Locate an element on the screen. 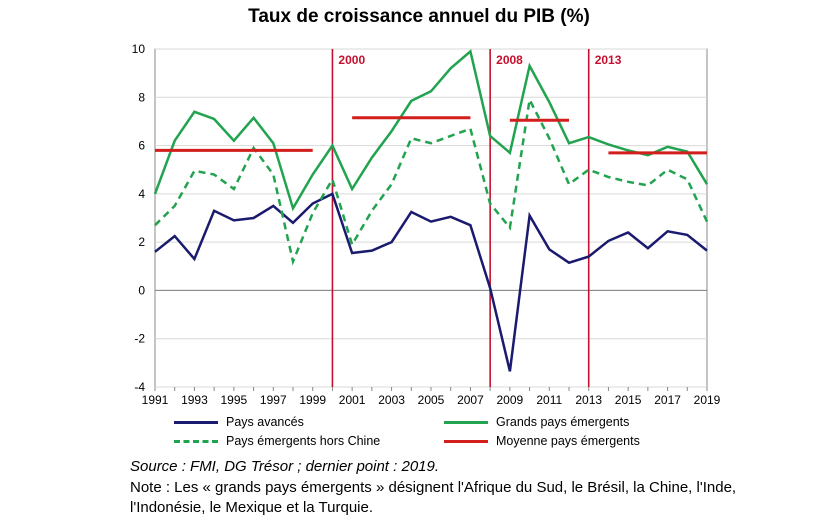 The image size is (838, 524). y-tick-label: 6 is located at coordinates (141, 146).